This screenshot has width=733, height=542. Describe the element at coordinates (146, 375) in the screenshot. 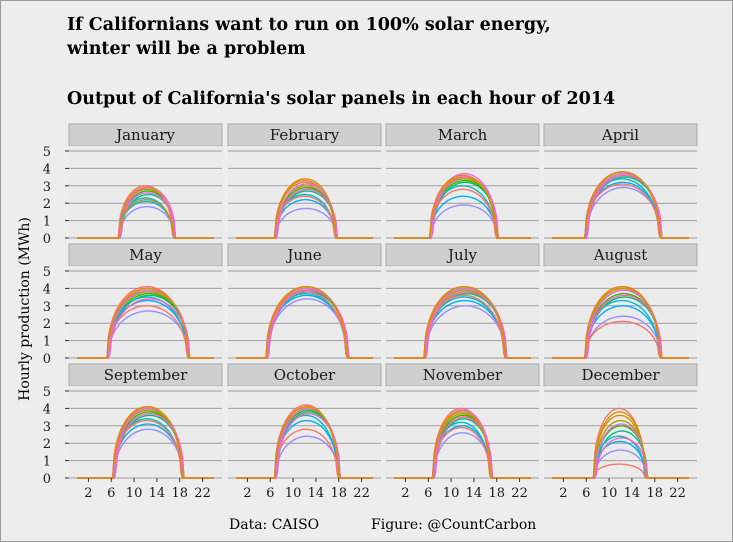

I see `panel-strip-label: September` at that location.